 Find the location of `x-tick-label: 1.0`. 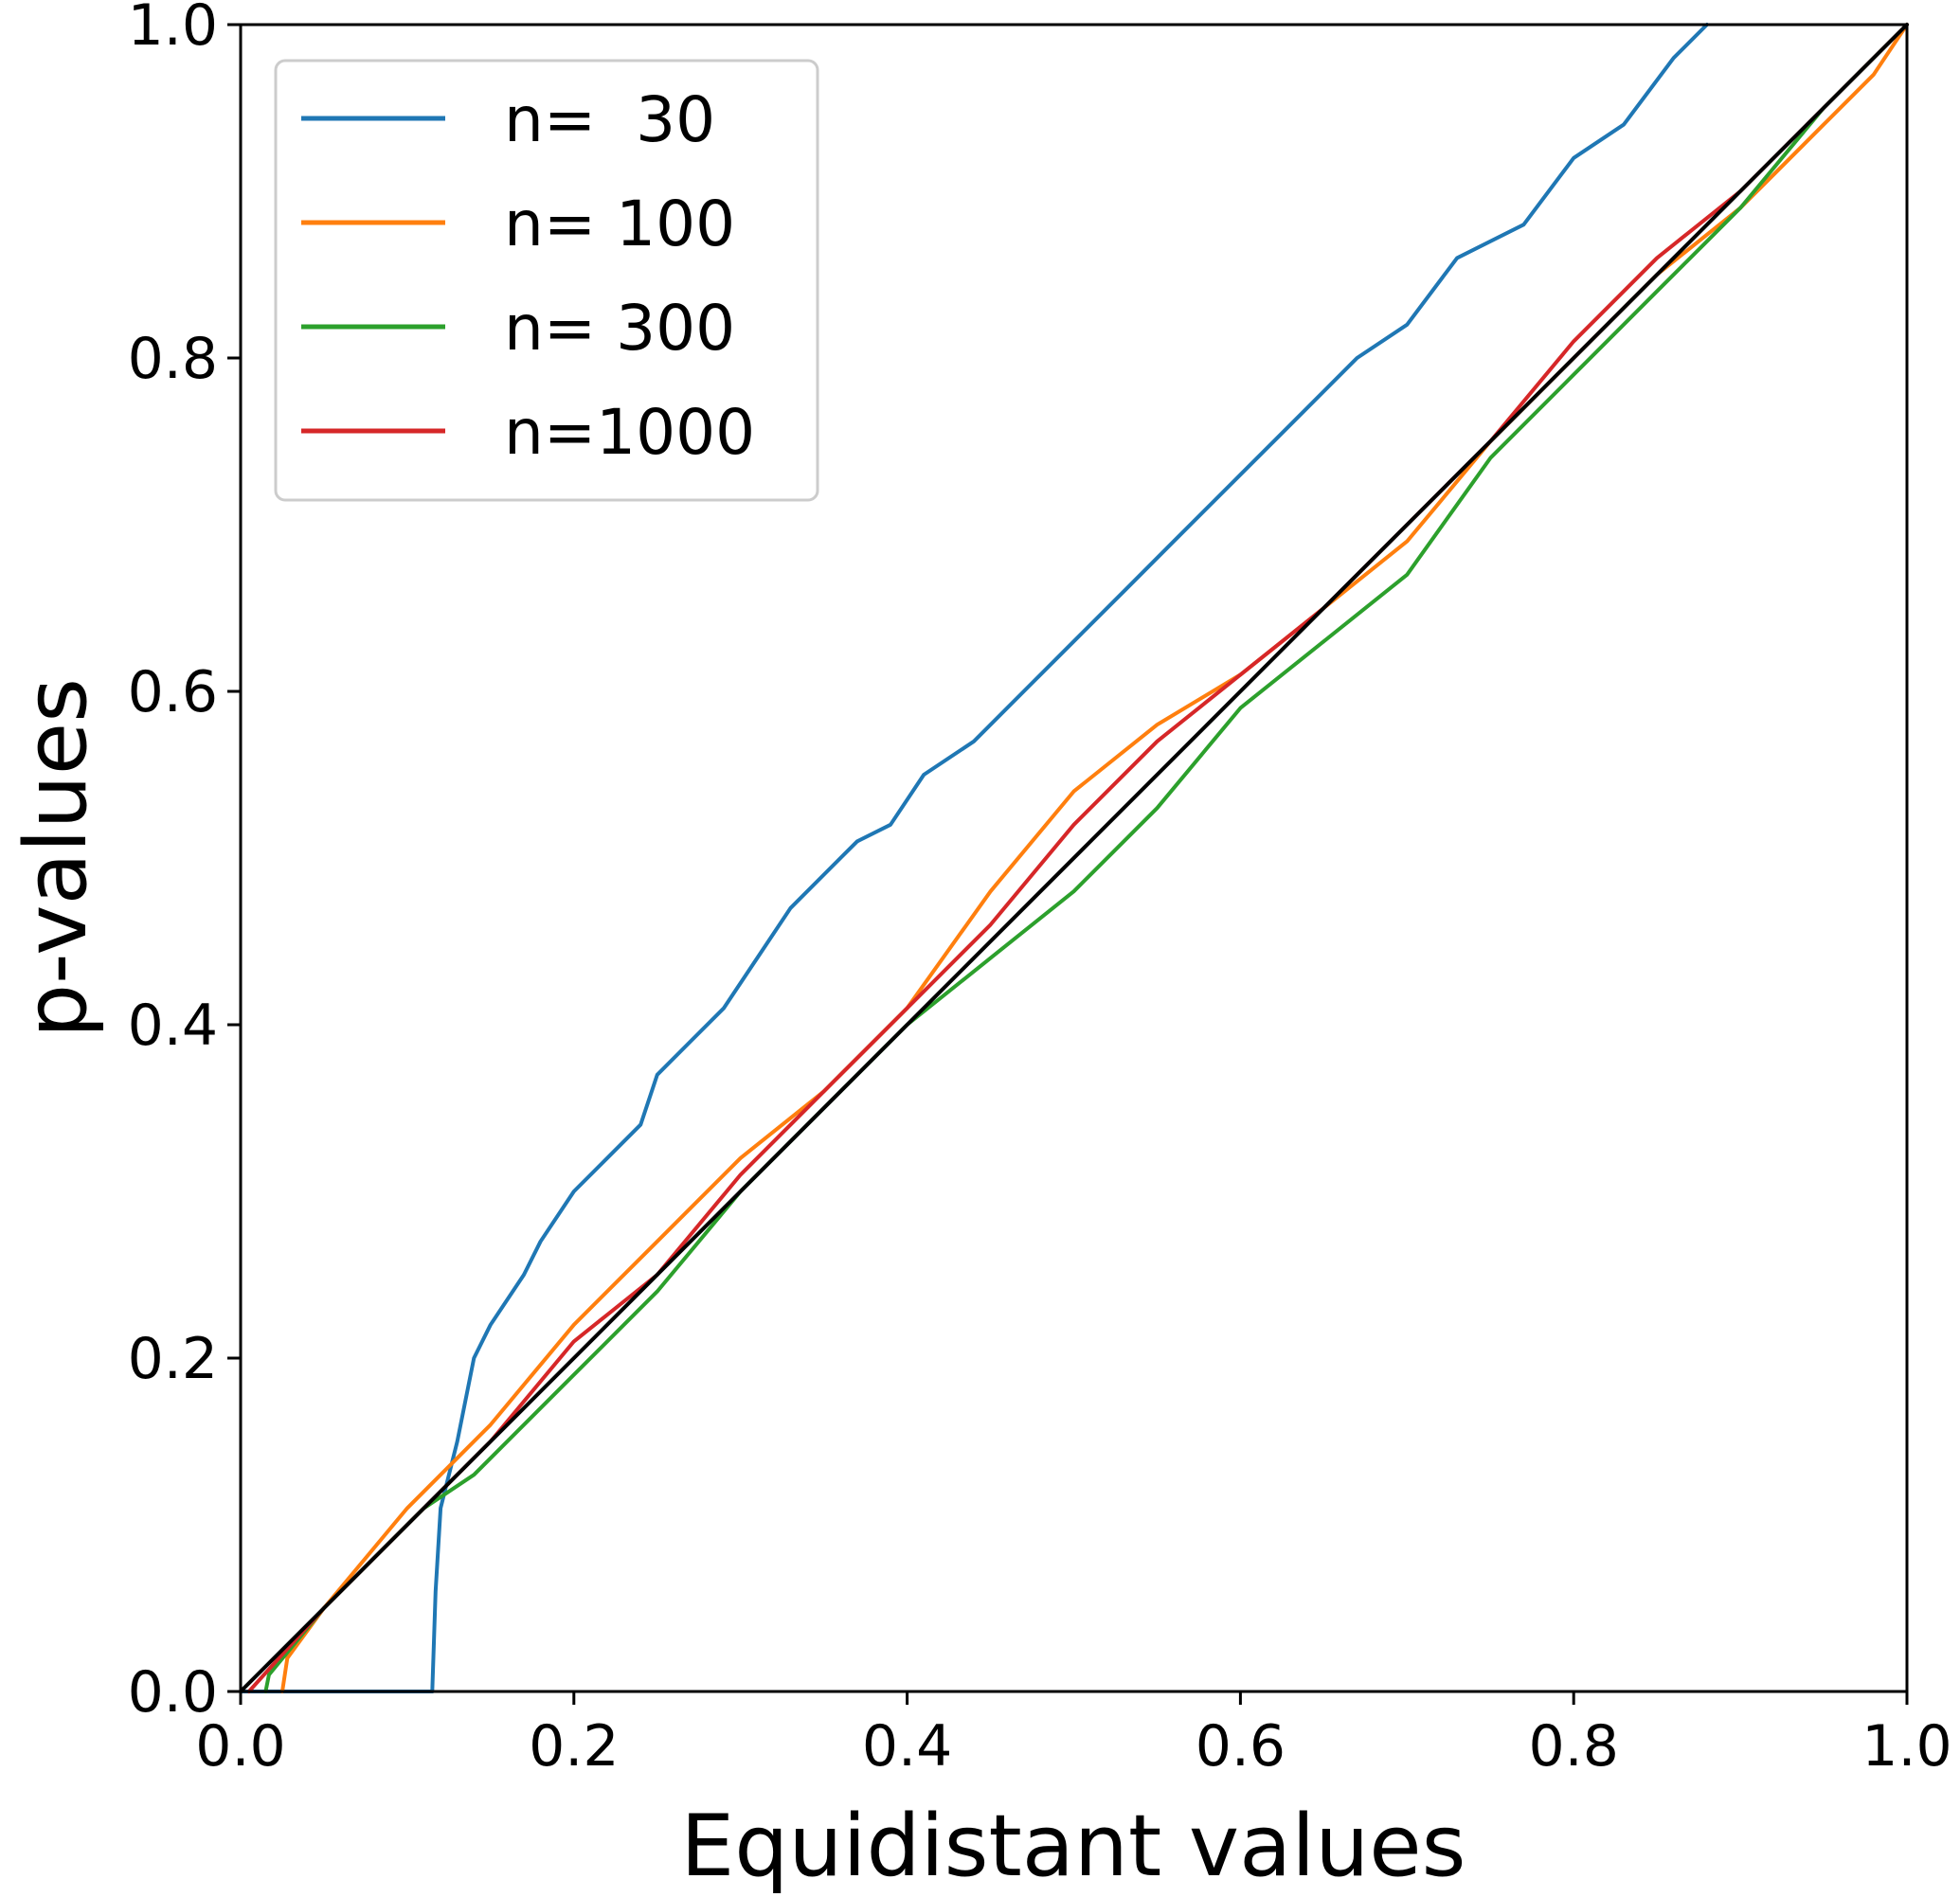

x-tick-label: 1.0 is located at coordinates (1906, 1746).